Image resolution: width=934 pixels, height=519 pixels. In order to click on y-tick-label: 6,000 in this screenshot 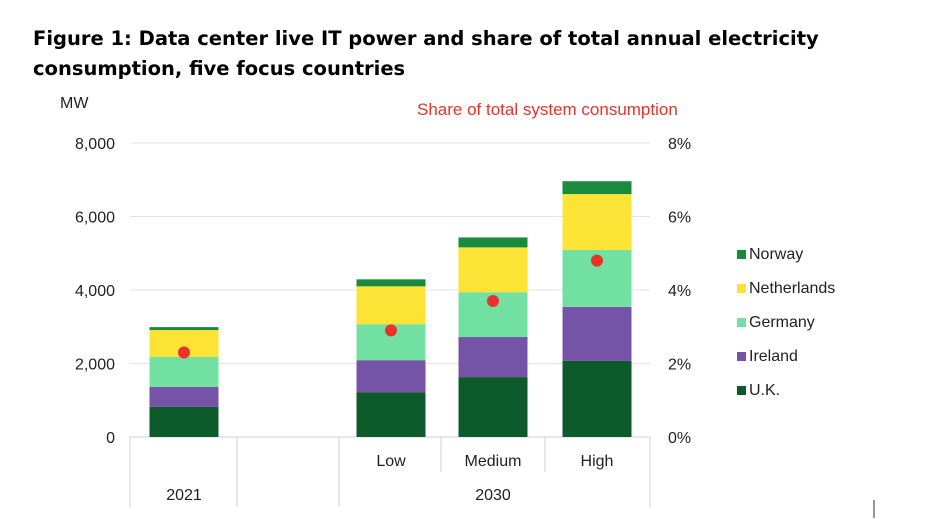, I will do `click(95, 218)`.